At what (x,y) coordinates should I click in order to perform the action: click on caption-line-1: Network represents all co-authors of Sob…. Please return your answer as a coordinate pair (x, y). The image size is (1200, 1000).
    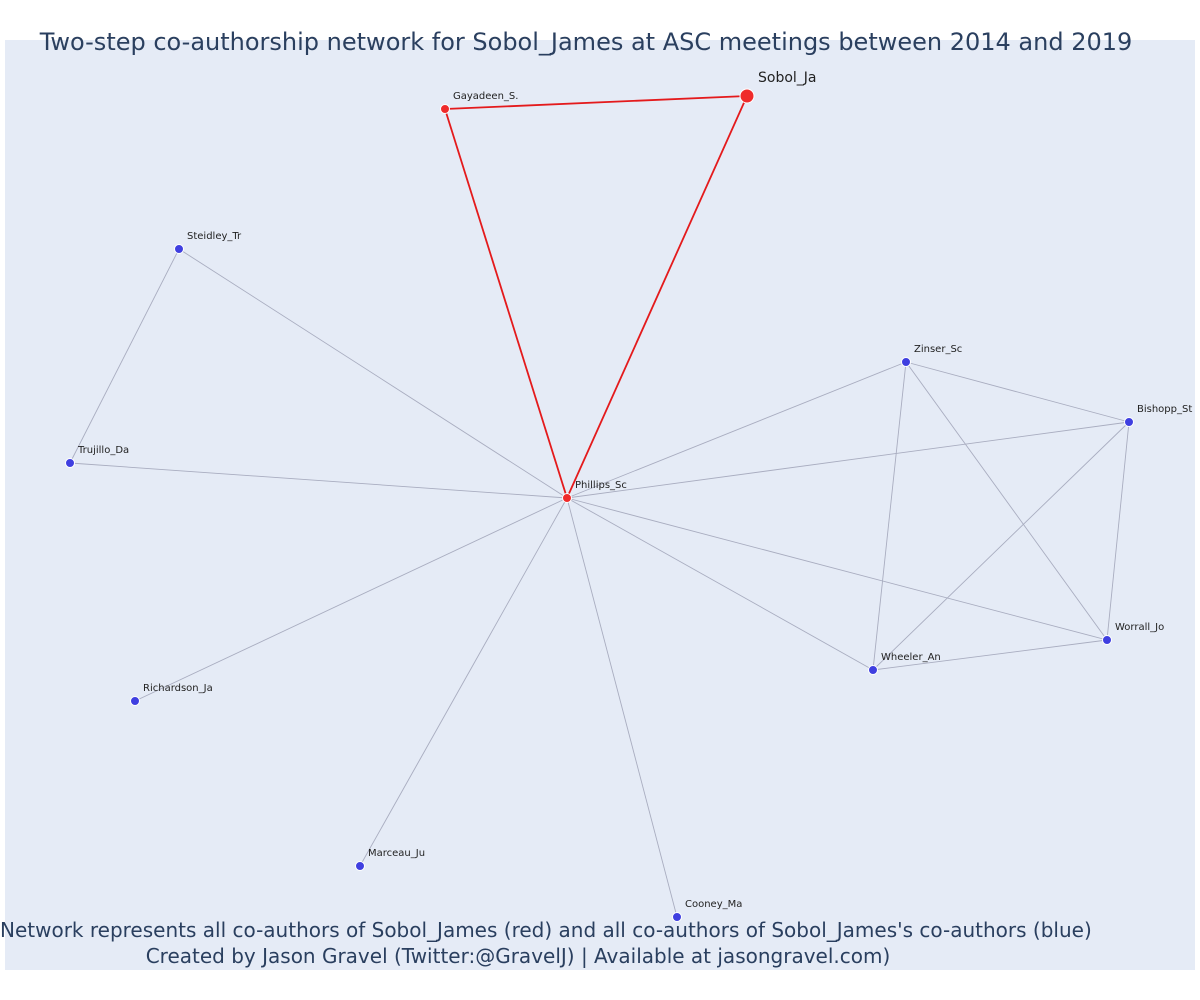
    Looking at the image, I should click on (546, 930).